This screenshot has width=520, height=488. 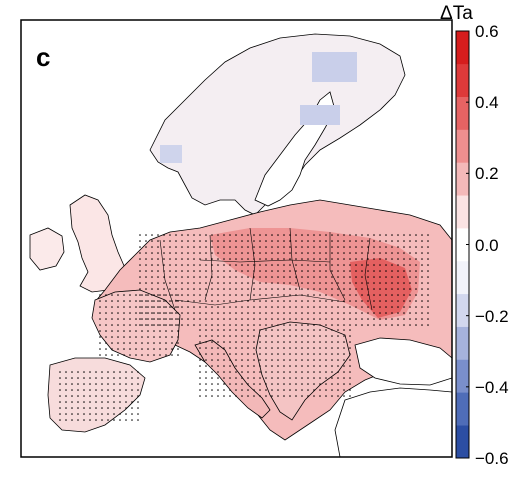 What do you see at coordinates (47, 249) in the screenshot?
I see `ireland-land` at bounding box center [47, 249].